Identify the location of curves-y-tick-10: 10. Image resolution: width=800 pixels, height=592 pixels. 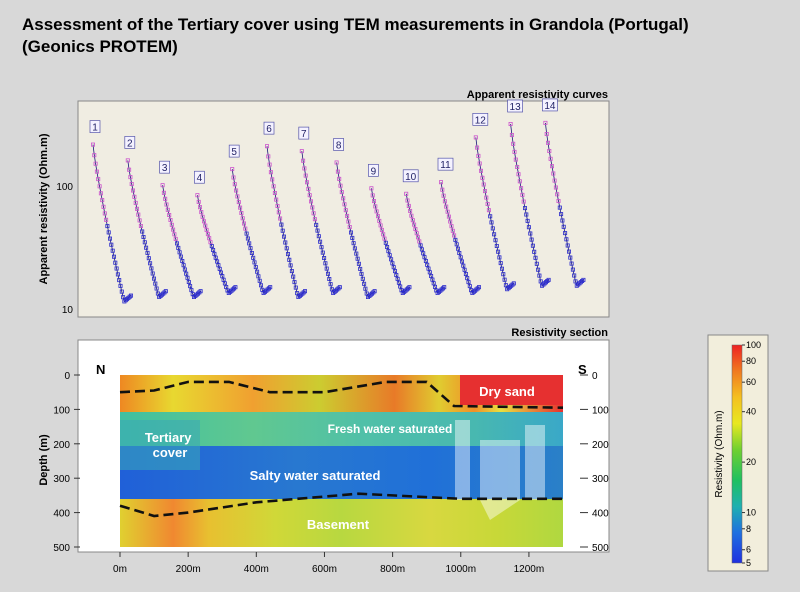
(68, 310).